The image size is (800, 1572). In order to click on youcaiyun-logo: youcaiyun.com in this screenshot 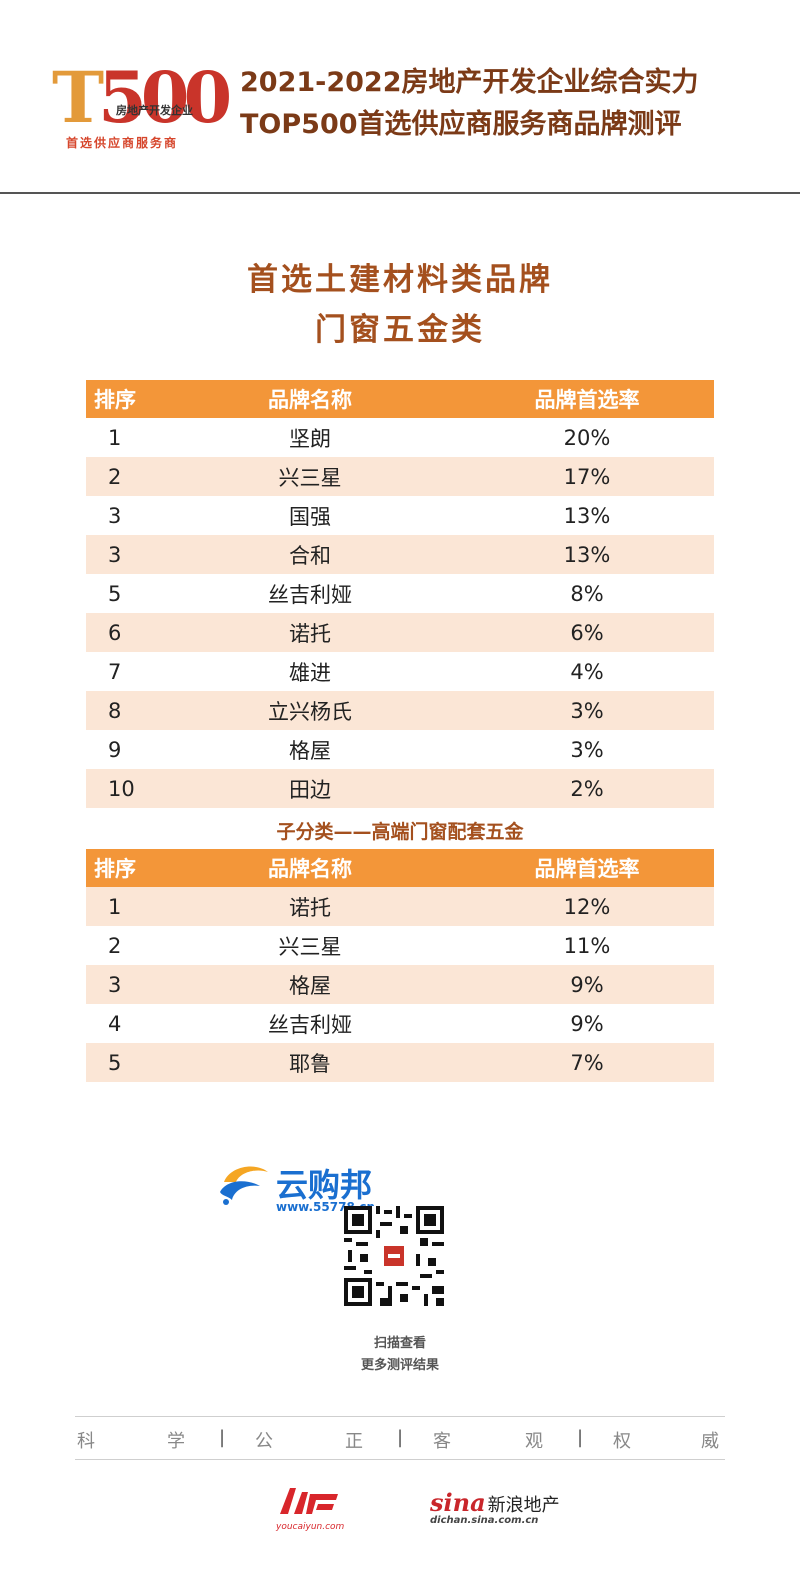, I will do `click(316, 1509)`.